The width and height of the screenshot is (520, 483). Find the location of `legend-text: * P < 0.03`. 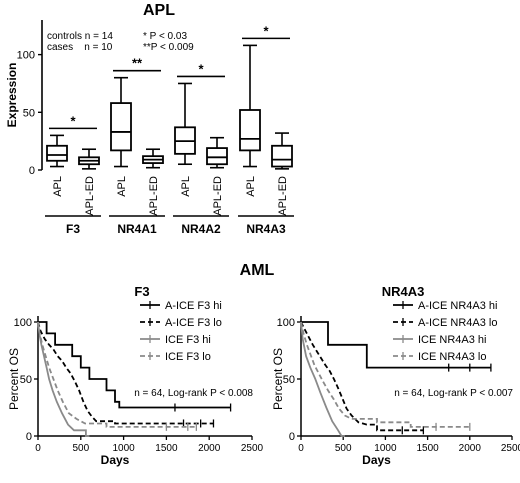

legend-text: * P < 0.03 is located at coordinates (165, 36).